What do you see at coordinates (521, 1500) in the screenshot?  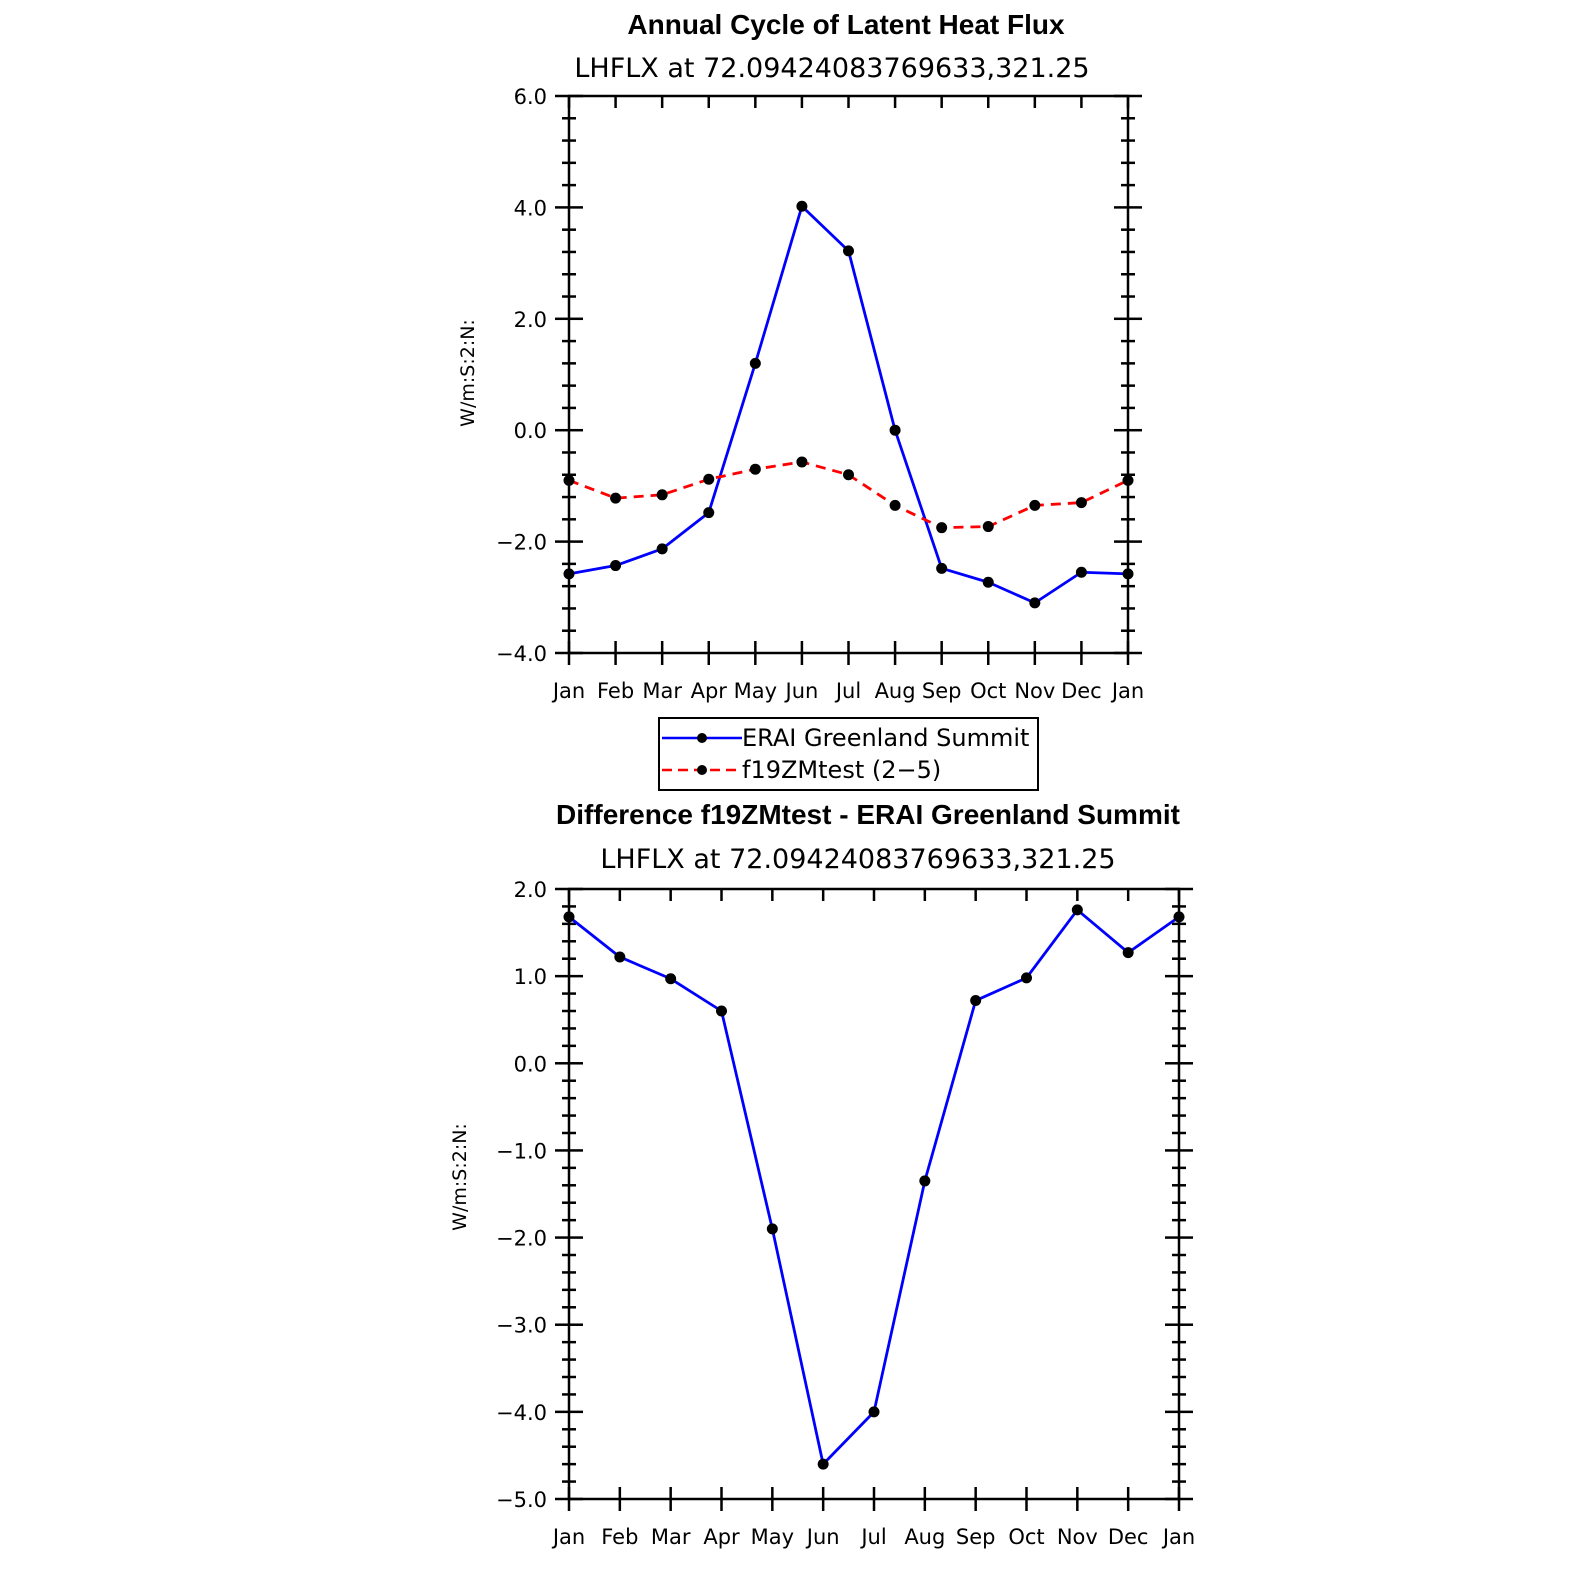 I see `y-tick-label: −5.0` at bounding box center [521, 1500].